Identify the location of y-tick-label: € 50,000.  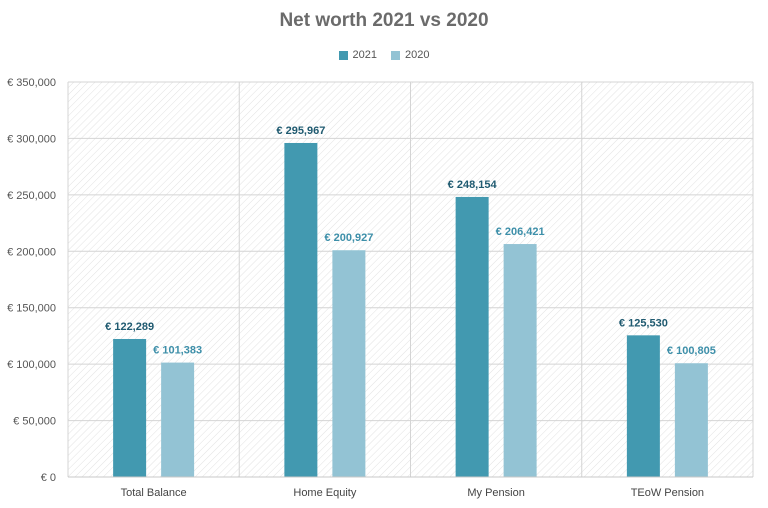
(34, 422).